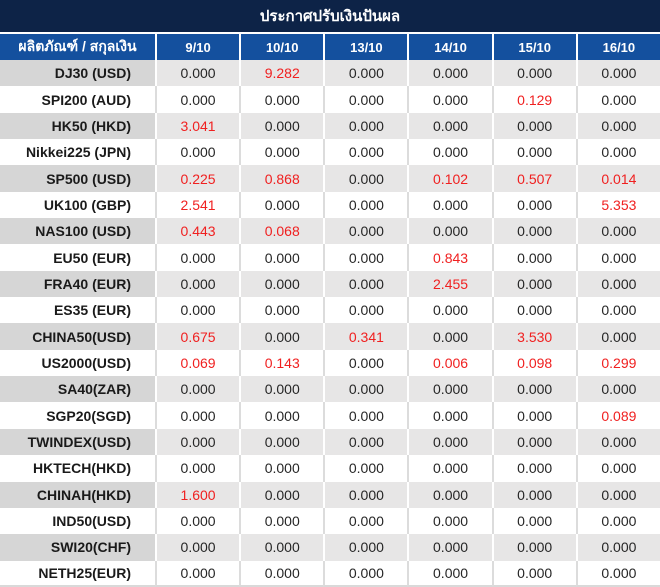  What do you see at coordinates (77, 47) in the screenshot?
I see `column-header-product-currency: ผลิตภัณฑ์ / สกุลเงิน` at bounding box center [77, 47].